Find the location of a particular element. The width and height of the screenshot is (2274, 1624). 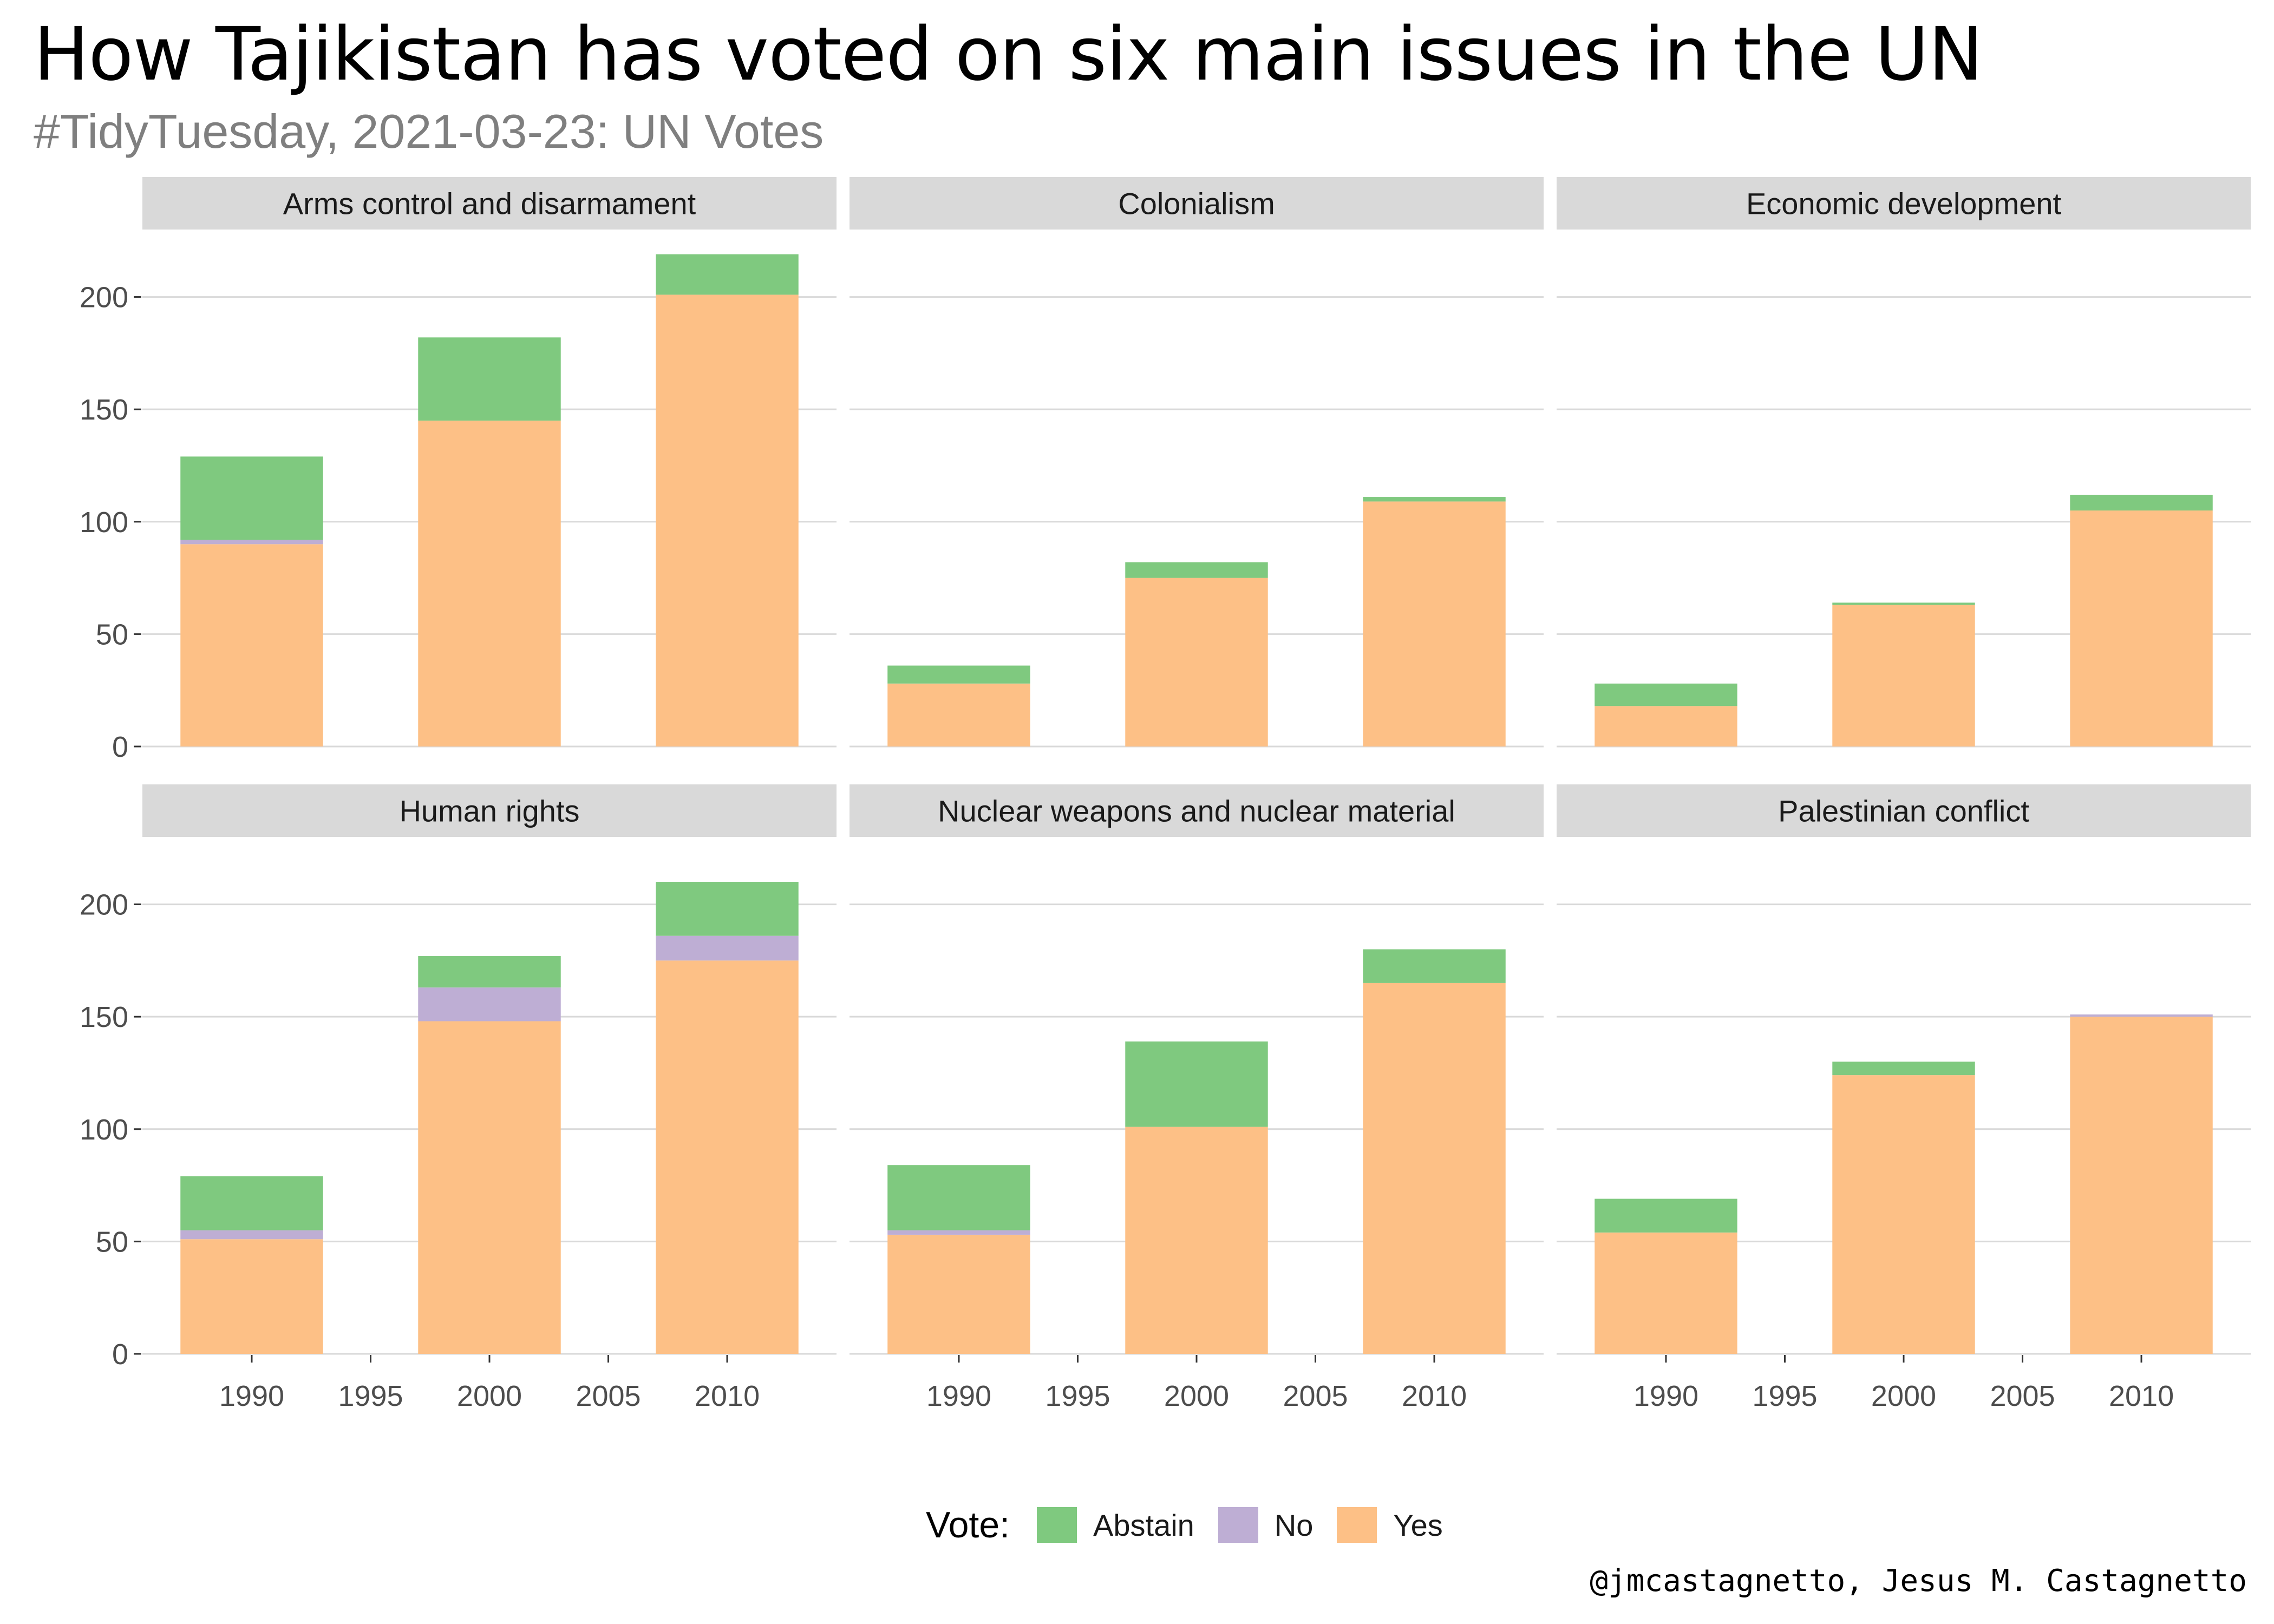

caption: @jmcastagnetto, Jesus M. Castagnetto is located at coordinates (1919, 1581).